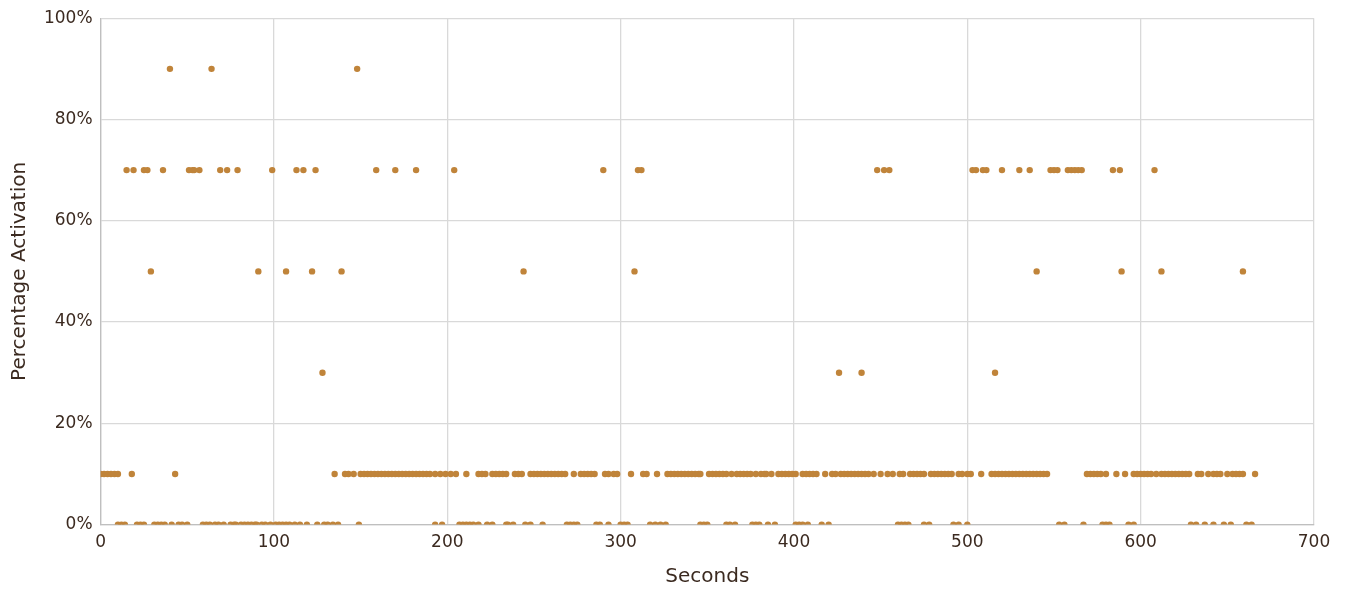  I want to click on y-tick-label: 20%, so click(73, 421).